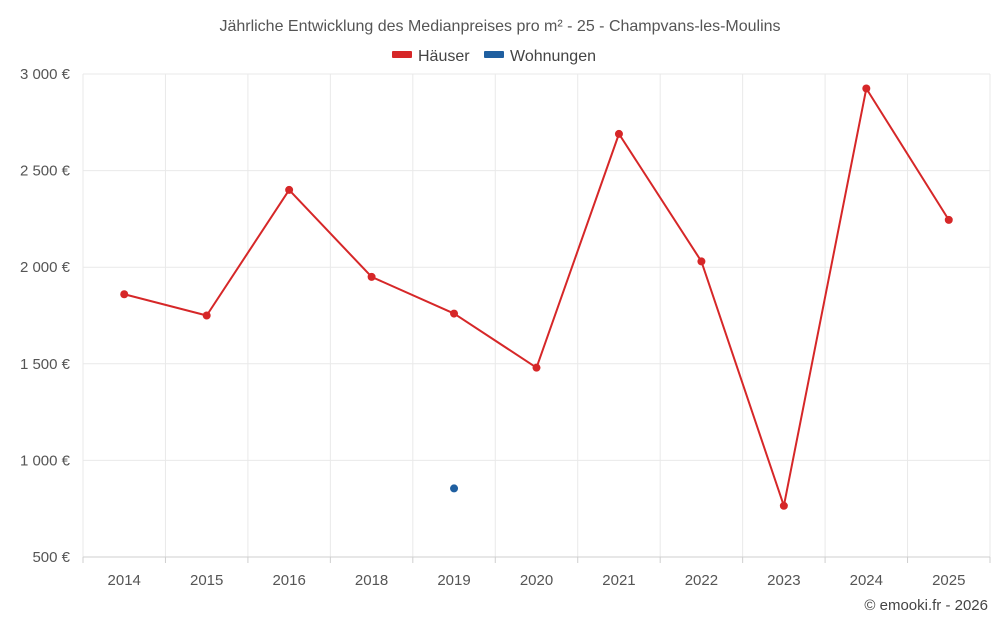  What do you see at coordinates (948, 580) in the screenshot?
I see `x-tick-label: 2025` at bounding box center [948, 580].